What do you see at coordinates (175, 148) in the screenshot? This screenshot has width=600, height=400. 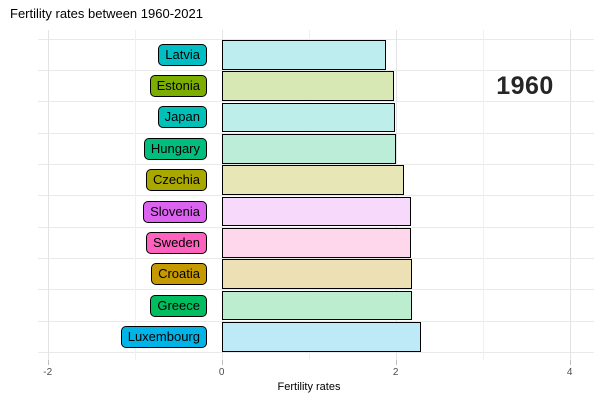 I see `country-label-hungary: Hungary` at bounding box center [175, 148].